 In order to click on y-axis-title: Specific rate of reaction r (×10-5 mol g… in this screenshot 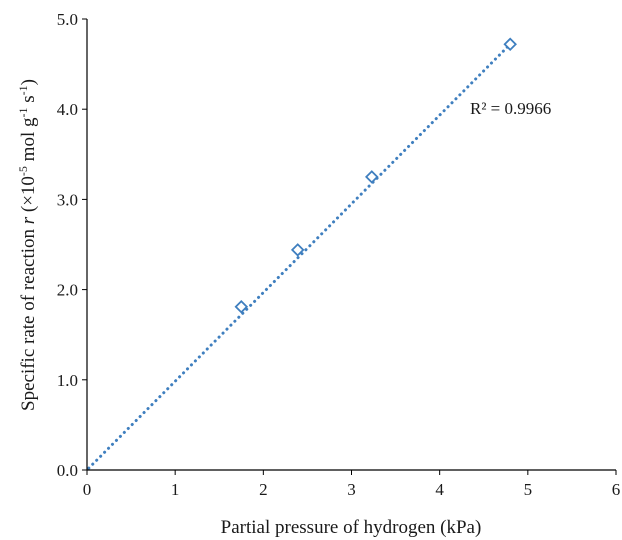, I will do `click(27, 245)`.